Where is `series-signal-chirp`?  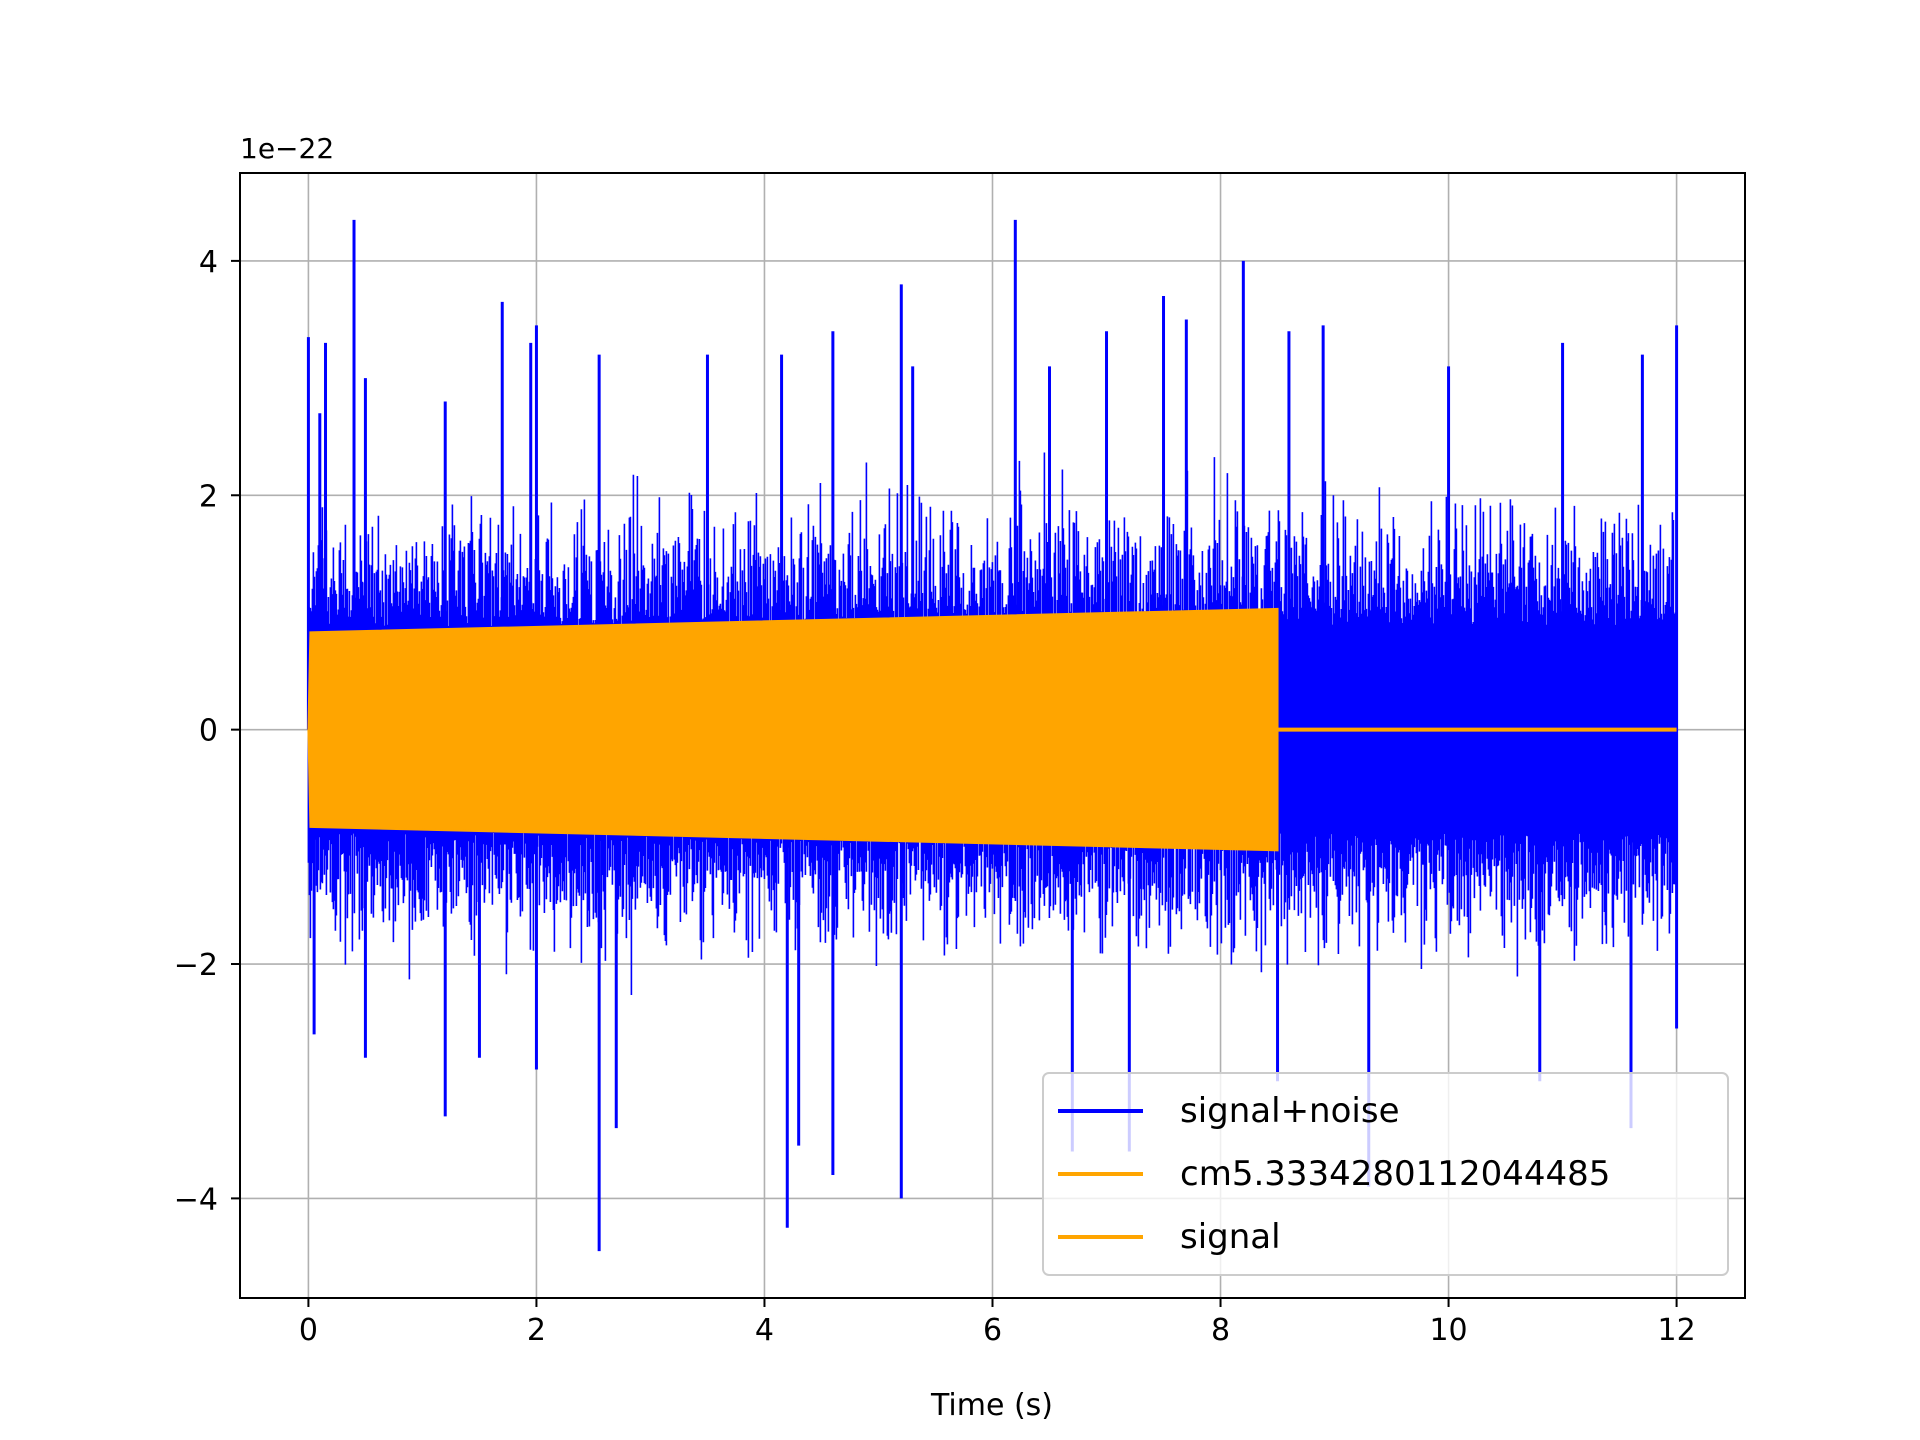 series-signal-chirp is located at coordinates (793, 729).